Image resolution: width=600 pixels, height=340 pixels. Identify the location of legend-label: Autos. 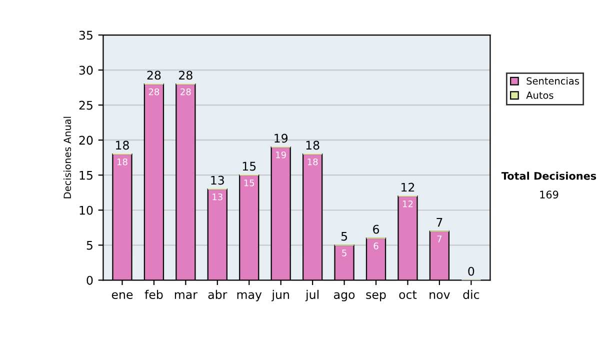
(540, 95).